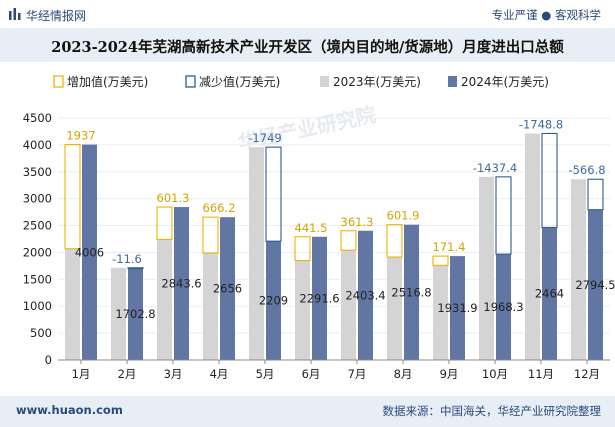 This screenshot has width=615, height=427. Describe the element at coordinates (541, 374) in the screenshot. I see `x-tick-label-11: 11月` at that location.